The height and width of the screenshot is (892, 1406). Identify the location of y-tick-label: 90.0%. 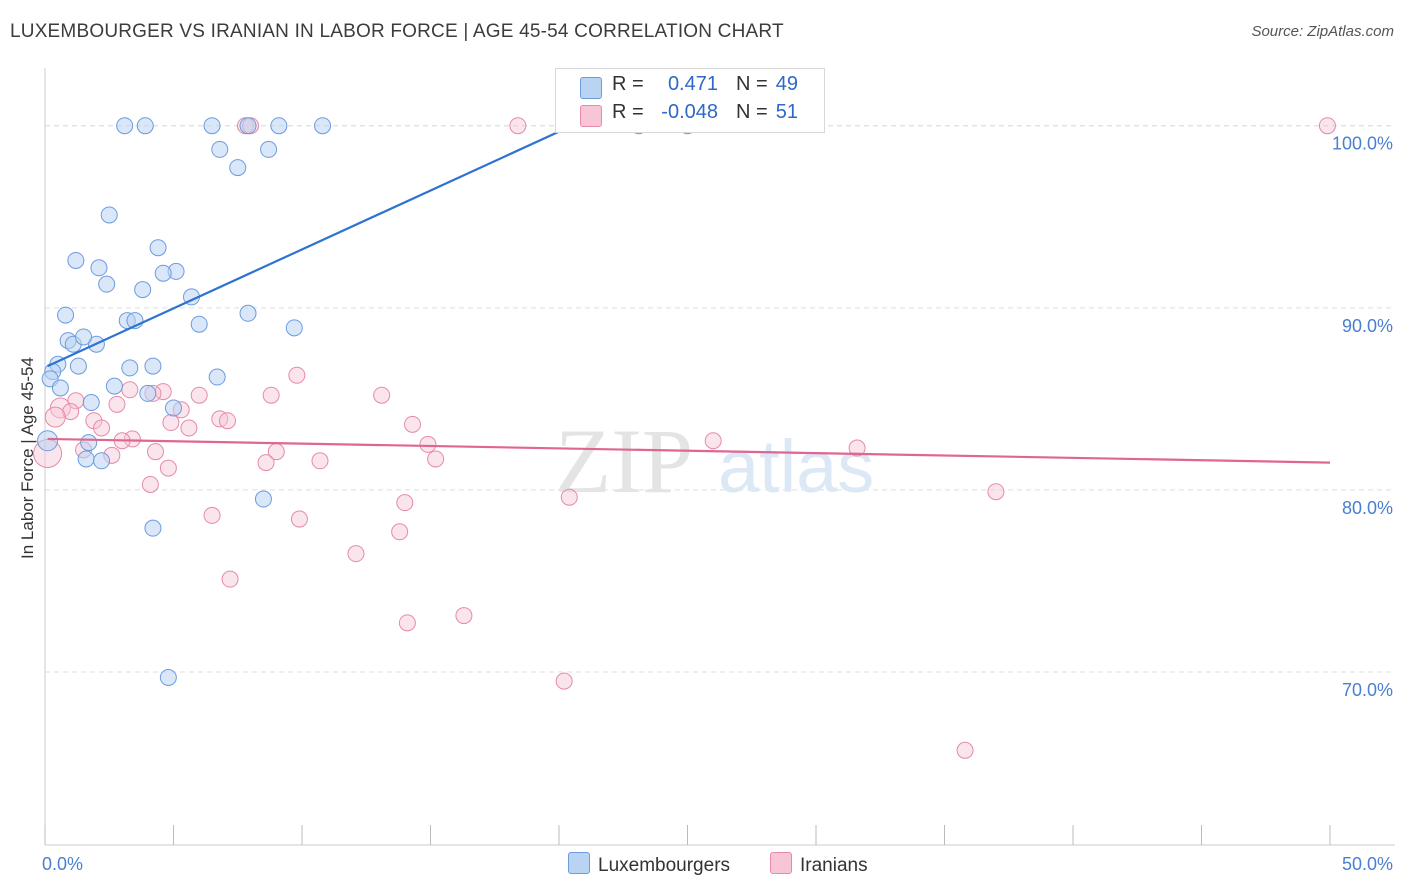
(1367, 326).